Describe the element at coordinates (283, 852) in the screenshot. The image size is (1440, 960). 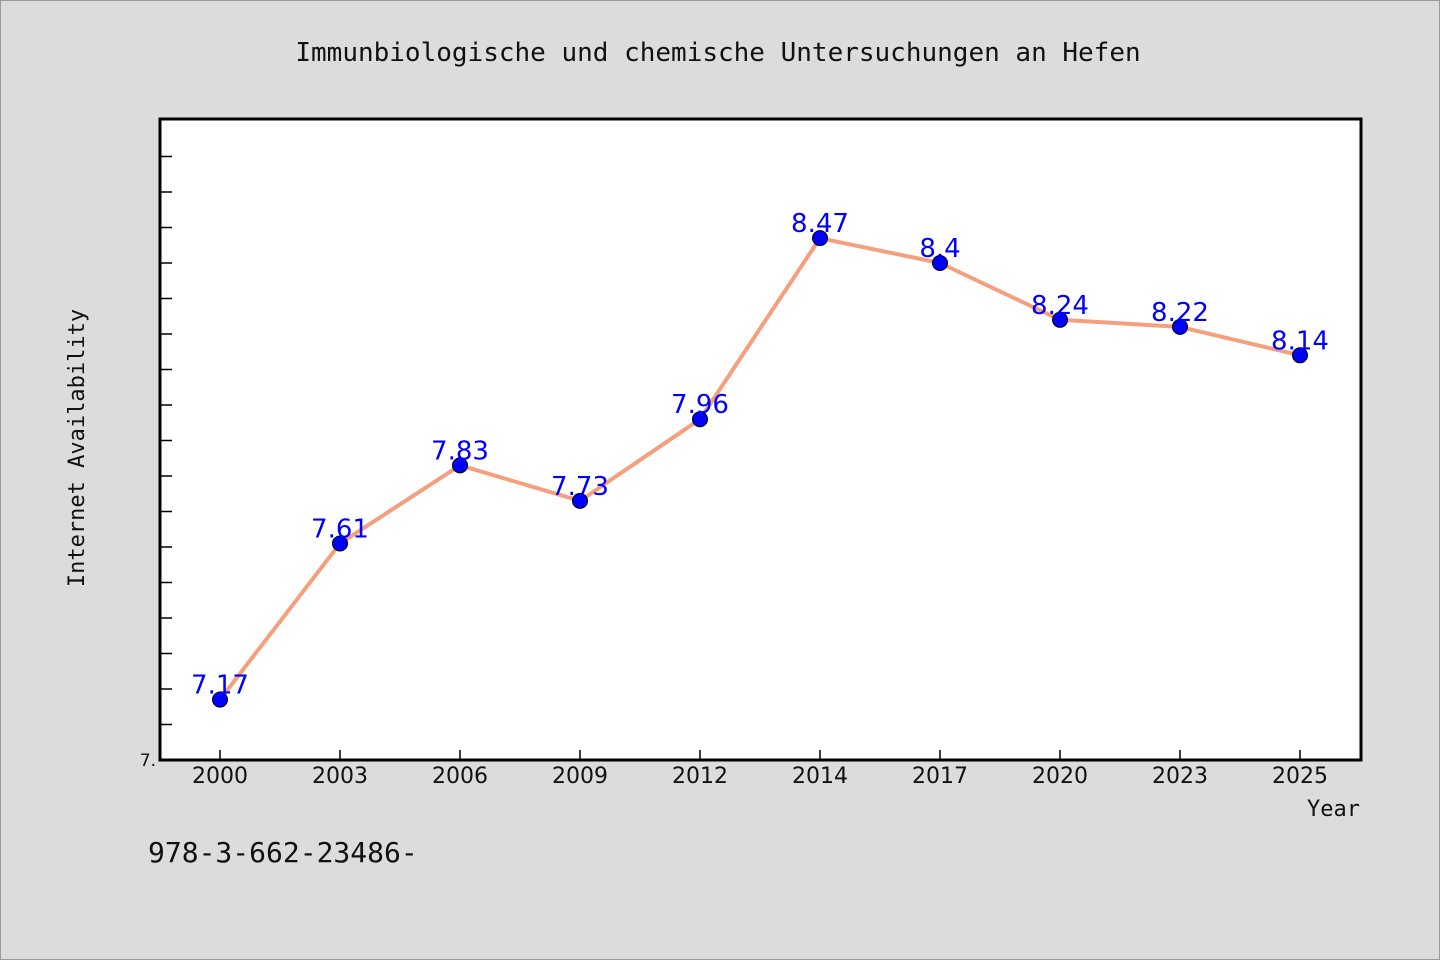
I see `footer-text: 978-3-662-23486-` at that location.